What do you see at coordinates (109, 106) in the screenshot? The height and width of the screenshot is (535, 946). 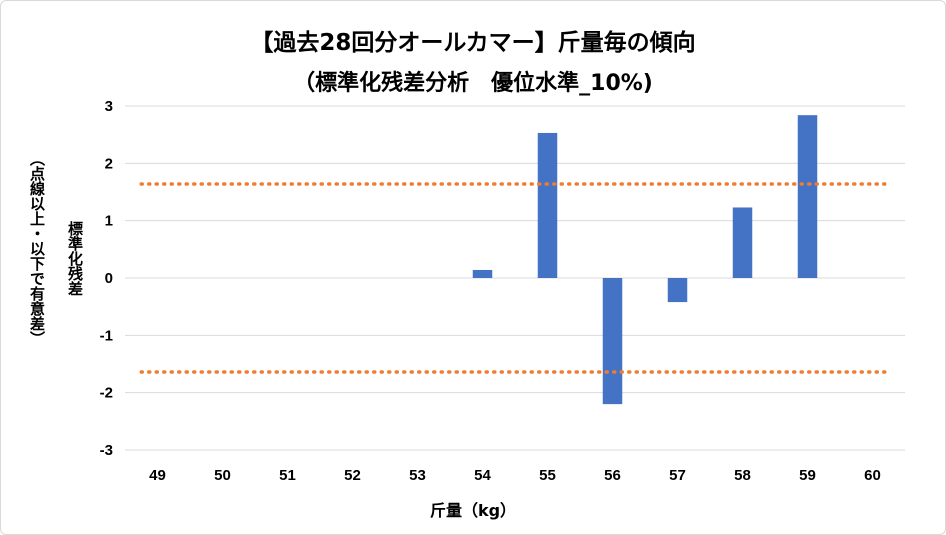 I see `y-tick-label: 3` at bounding box center [109, 106].